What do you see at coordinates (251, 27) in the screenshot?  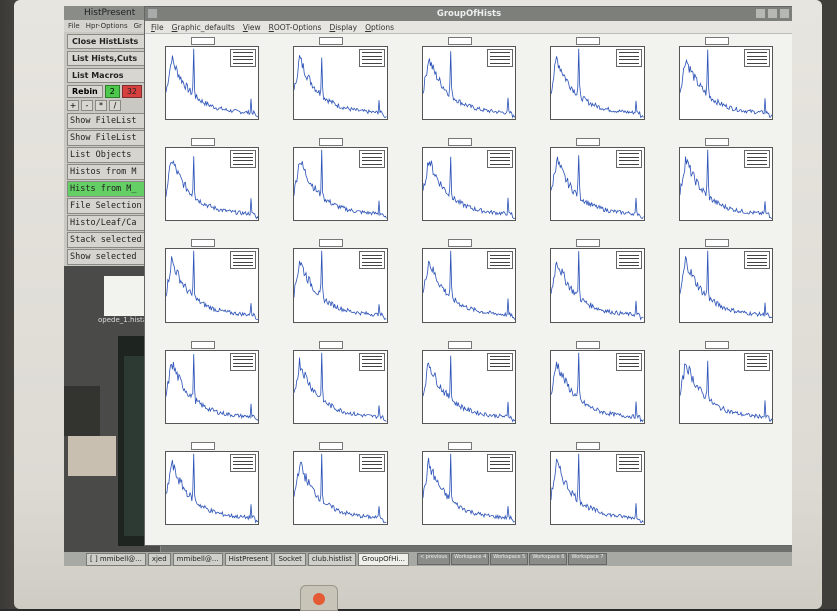 I see `menu-view: View` at bounding box center [251, 27].